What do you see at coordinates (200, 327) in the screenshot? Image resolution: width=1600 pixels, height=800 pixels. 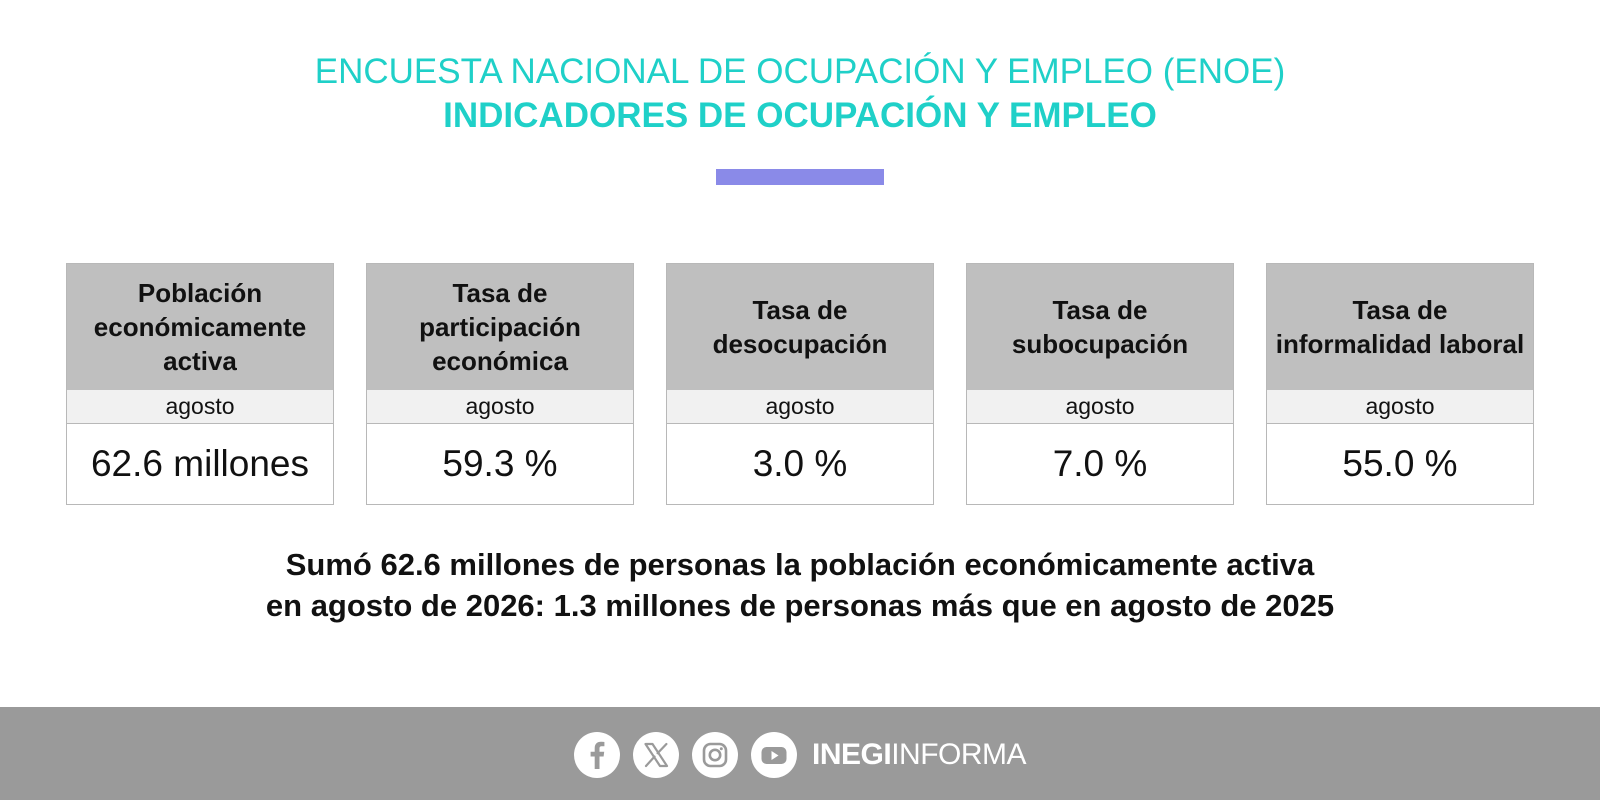 I see `indicator-title: Población económicamente activa` at bounding box center [200, 327].